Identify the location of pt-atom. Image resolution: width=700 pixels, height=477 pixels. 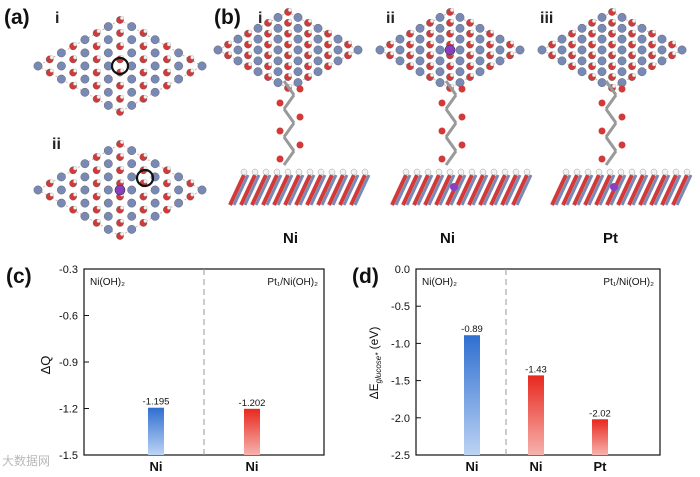
(120, 190).